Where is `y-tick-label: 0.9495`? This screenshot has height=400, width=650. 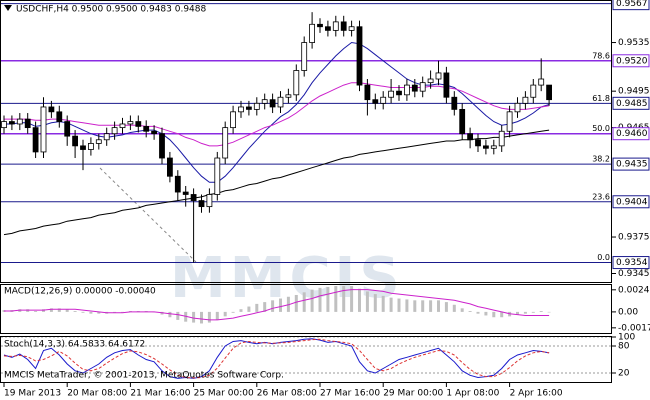
y-tick-label: 0.9495 is located at coordinates (634, 92).